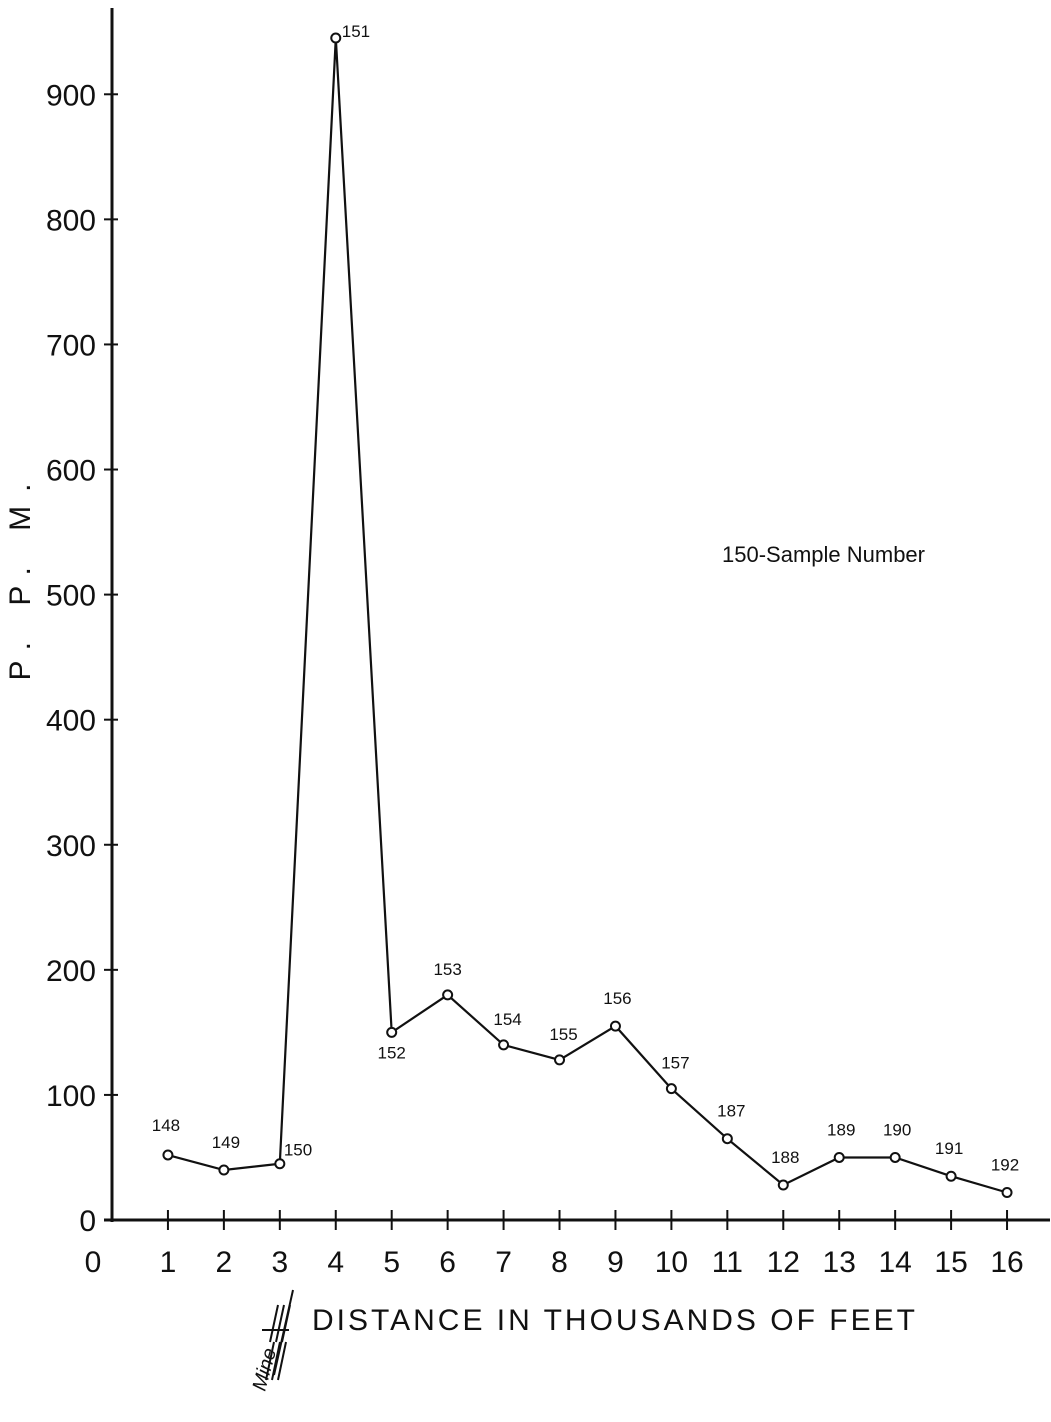 The height and width of the screenshot is (1422, 1051). What do you see at coordinates (298, 1150) in the screenshot?
I see `point-sample-label: 150` at bounding box center [298, 1150].